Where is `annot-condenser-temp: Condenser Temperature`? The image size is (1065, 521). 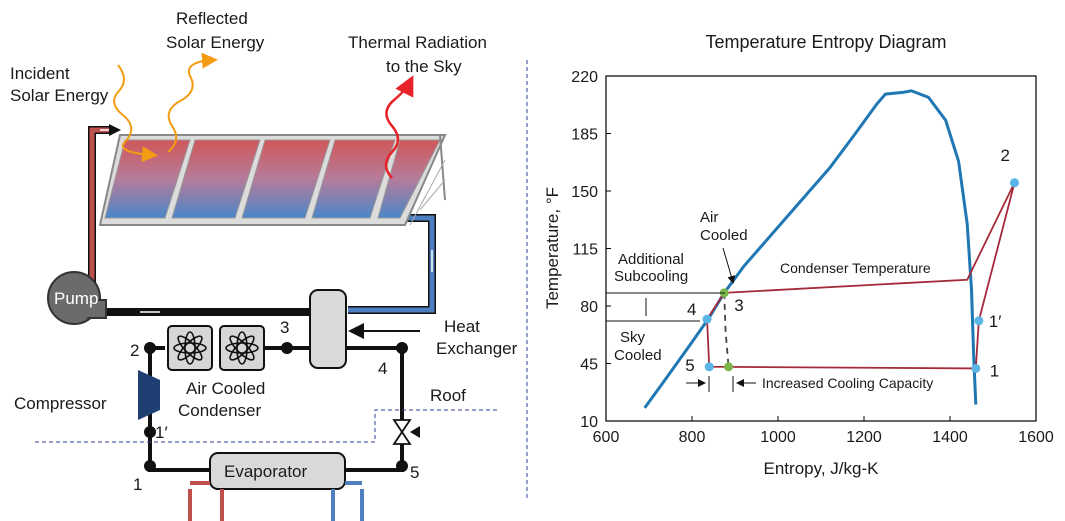 annot-condenser-temp: Condenser Temperature is located at coordinates (855, 268).